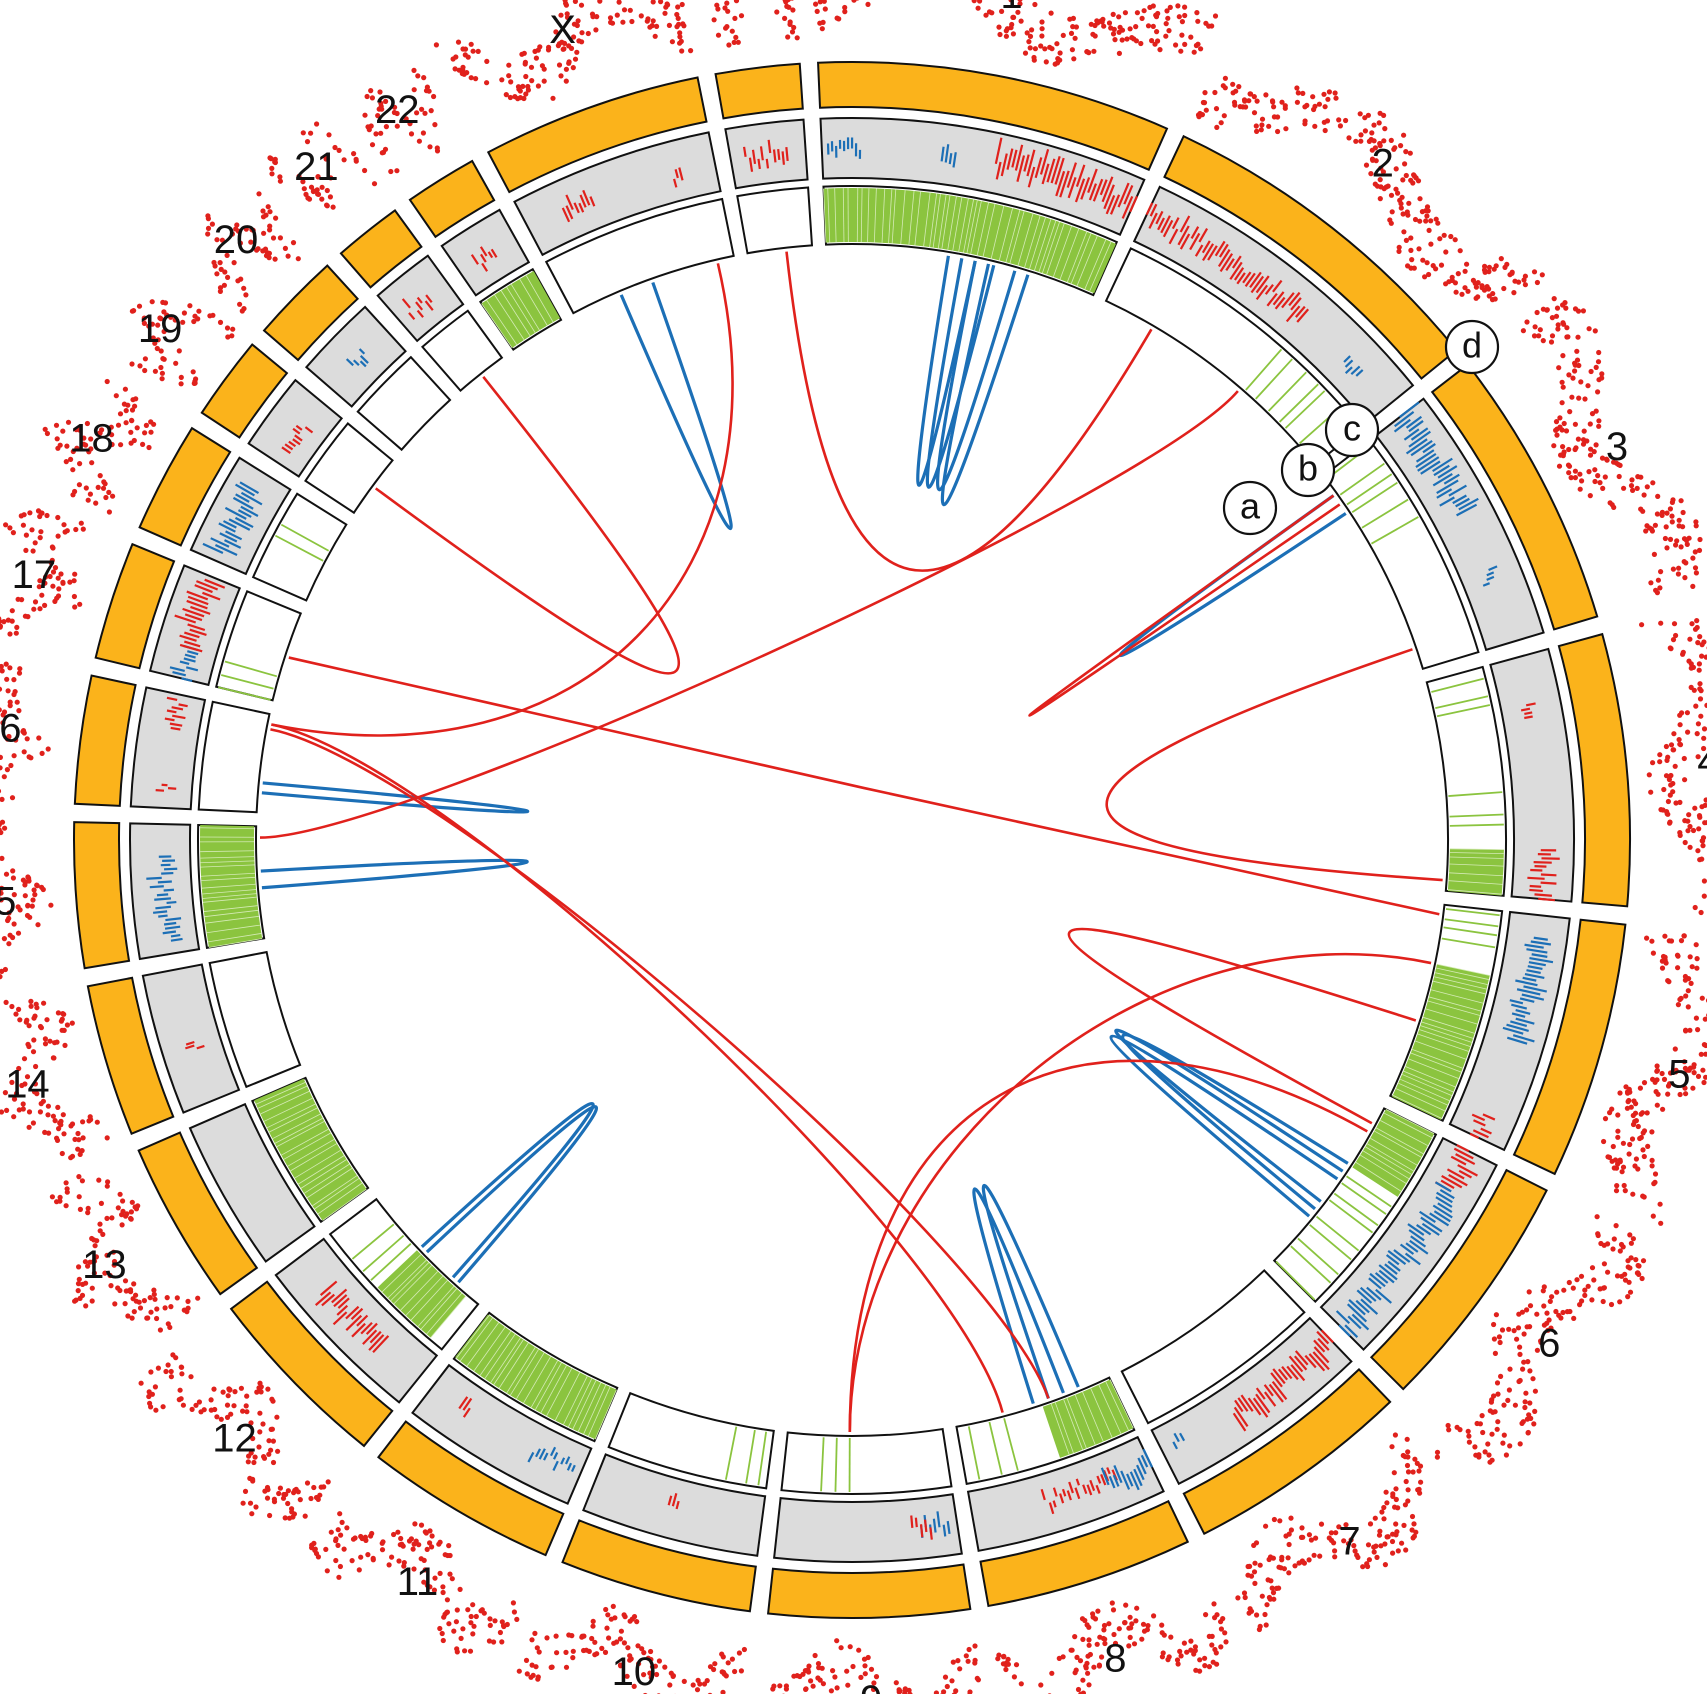 The width and height of the screenshot is (1707, 1694). Describe the element at coordinates (512, 1194) in the screenshot. I see `intra-link` at that location.